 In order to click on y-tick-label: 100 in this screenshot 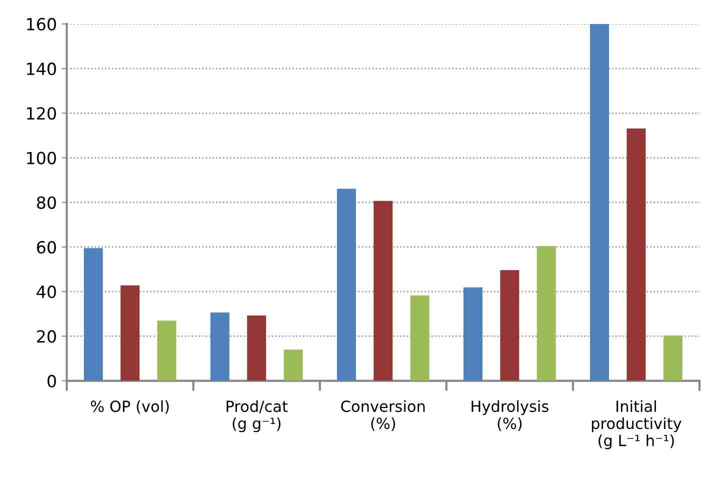, I will do `click(41, 158)`.